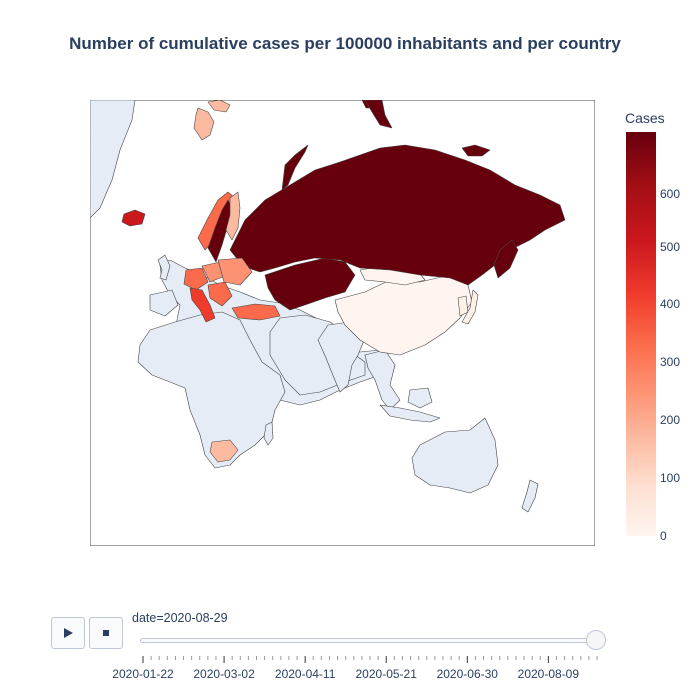  Describe the element at coordinates (670, 362) in the screenshot. I see `colorbar-tick-label: 300` at that location.